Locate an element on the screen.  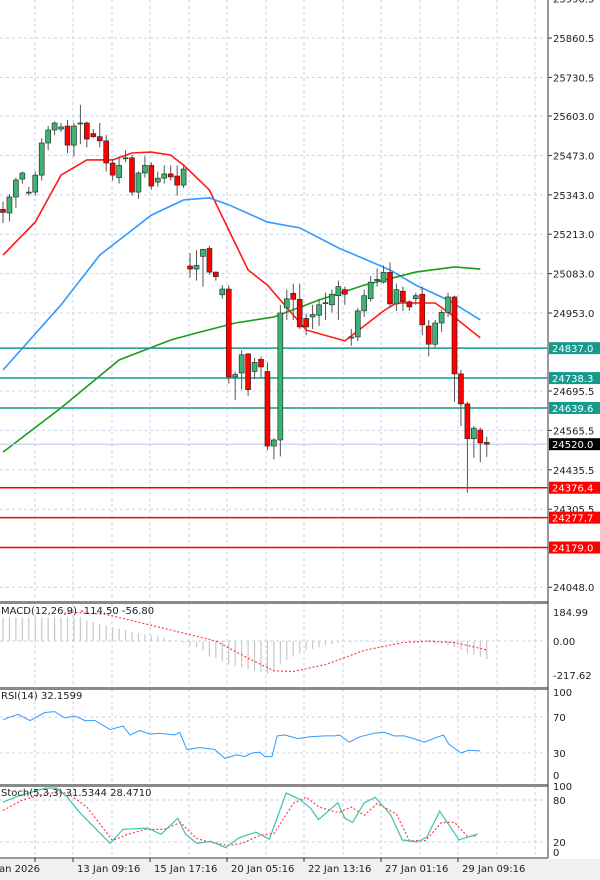
price-tick-label: 25860.5 is located at coordinates (573, 39).